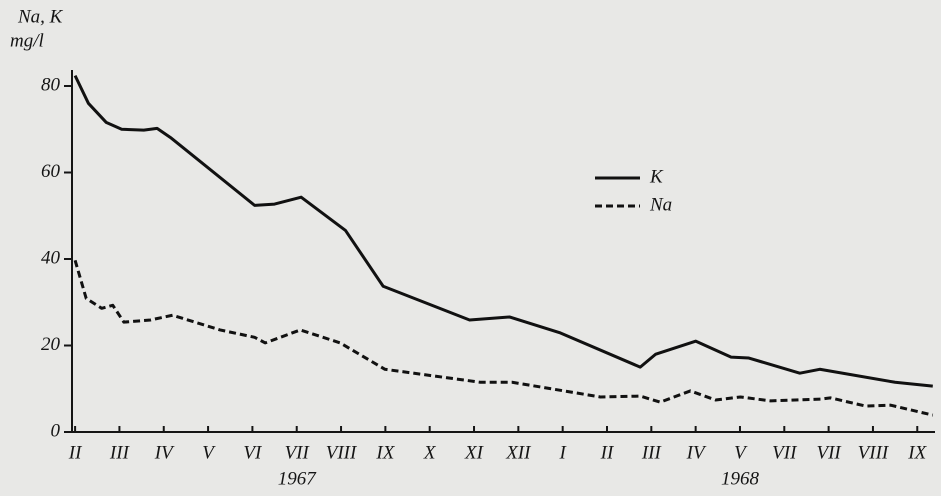  What do you see at coordinates (518, 452) in the screenshot?
I see `x-tick-label: XII` at bounding box center [518, 452].